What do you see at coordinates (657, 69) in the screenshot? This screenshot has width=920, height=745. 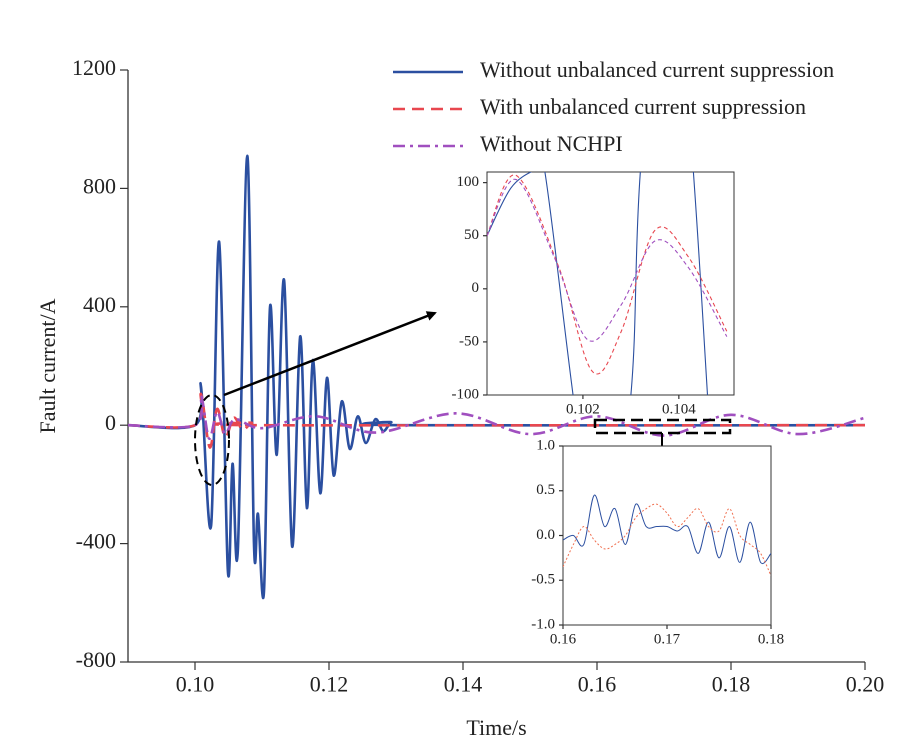 I see `legend-label: Without unbalanced current suppression` at bounding box center [657, 69].